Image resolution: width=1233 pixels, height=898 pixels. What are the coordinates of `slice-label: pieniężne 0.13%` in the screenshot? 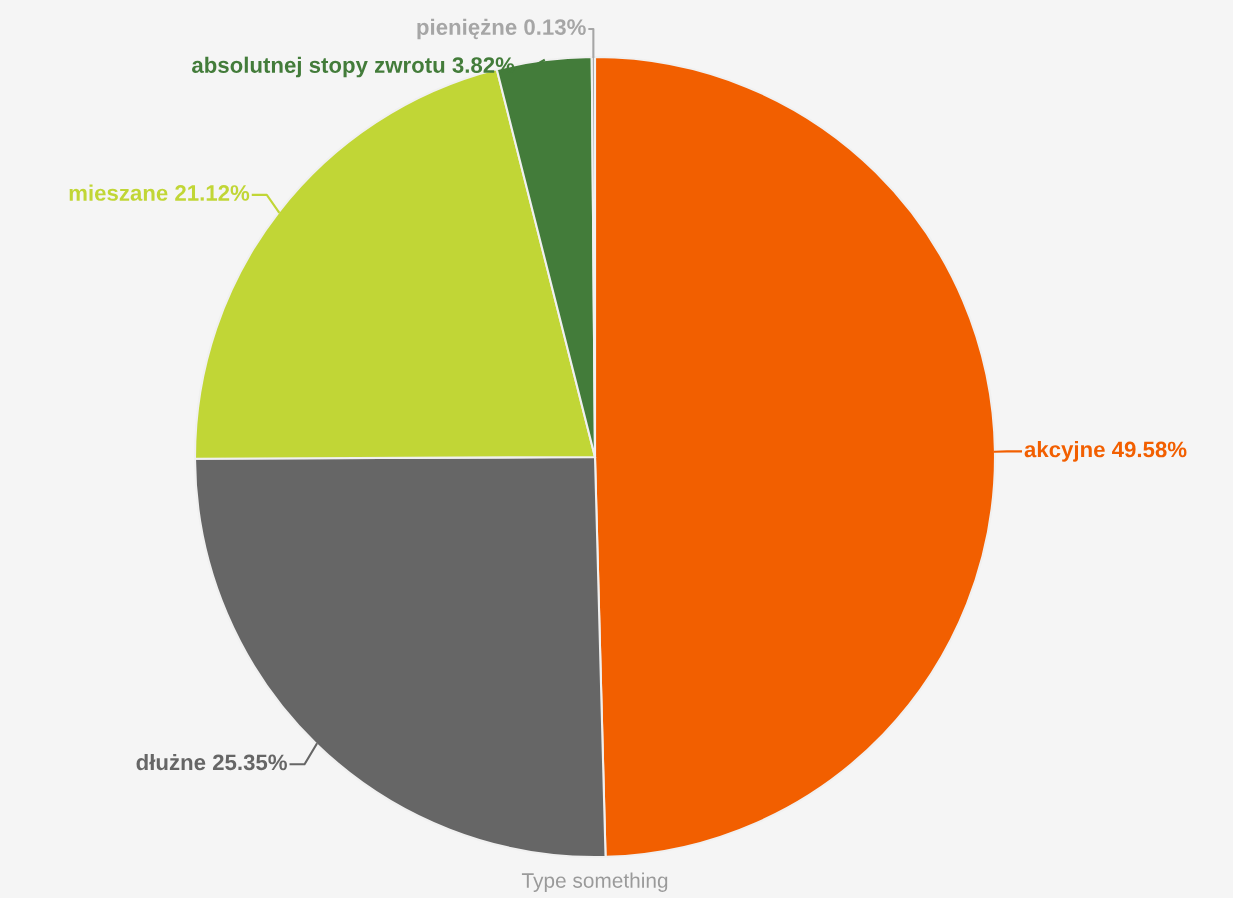 It's located at (501, 29).